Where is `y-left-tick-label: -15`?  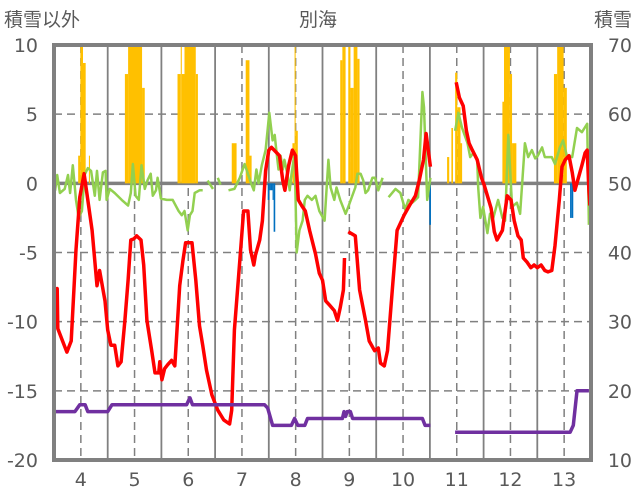 y-left-tick-label: -15 is located at coordinates (22, 392).